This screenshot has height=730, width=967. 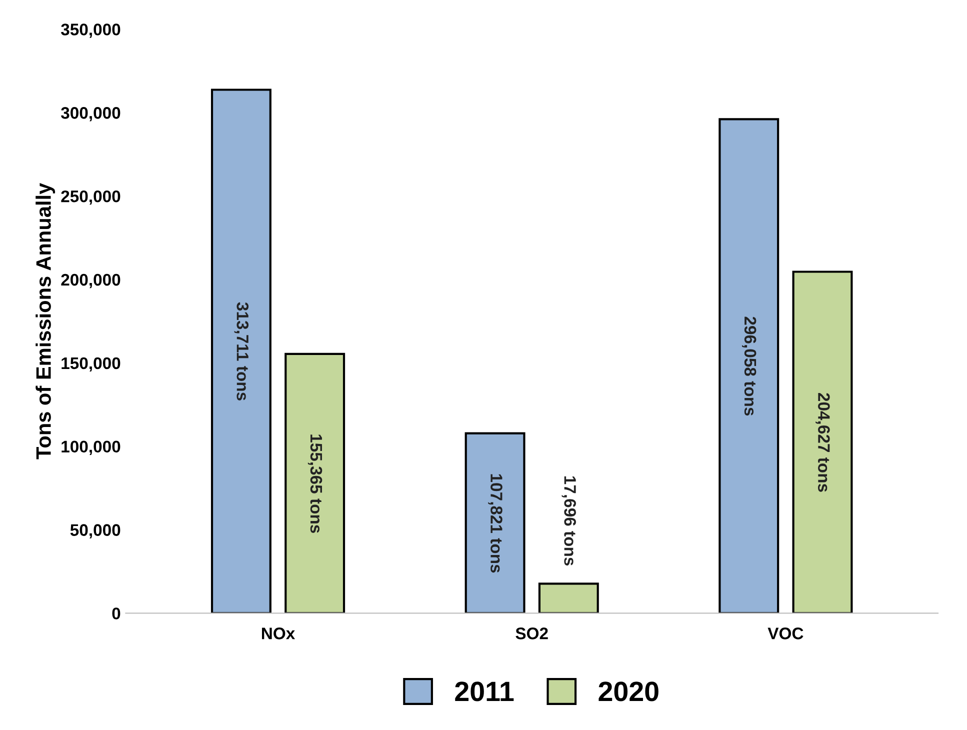 I want to click on data-label: 107,821 tons, so click(x=495, y=523).